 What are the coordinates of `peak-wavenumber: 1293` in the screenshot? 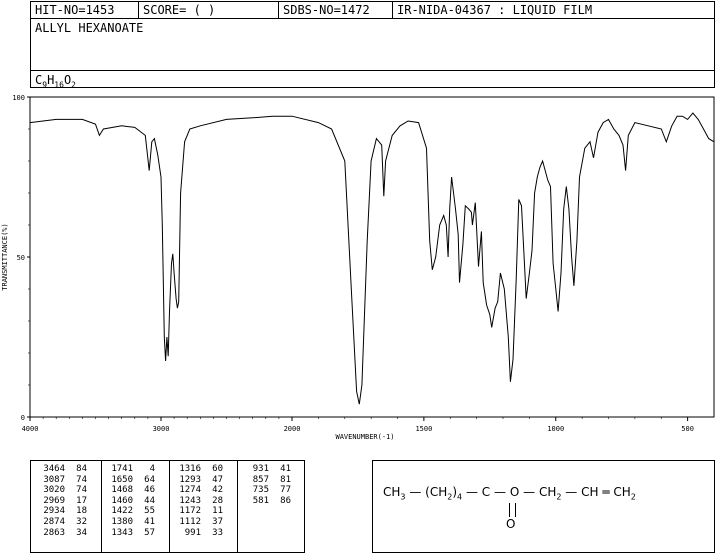 It's located at (190, 479).